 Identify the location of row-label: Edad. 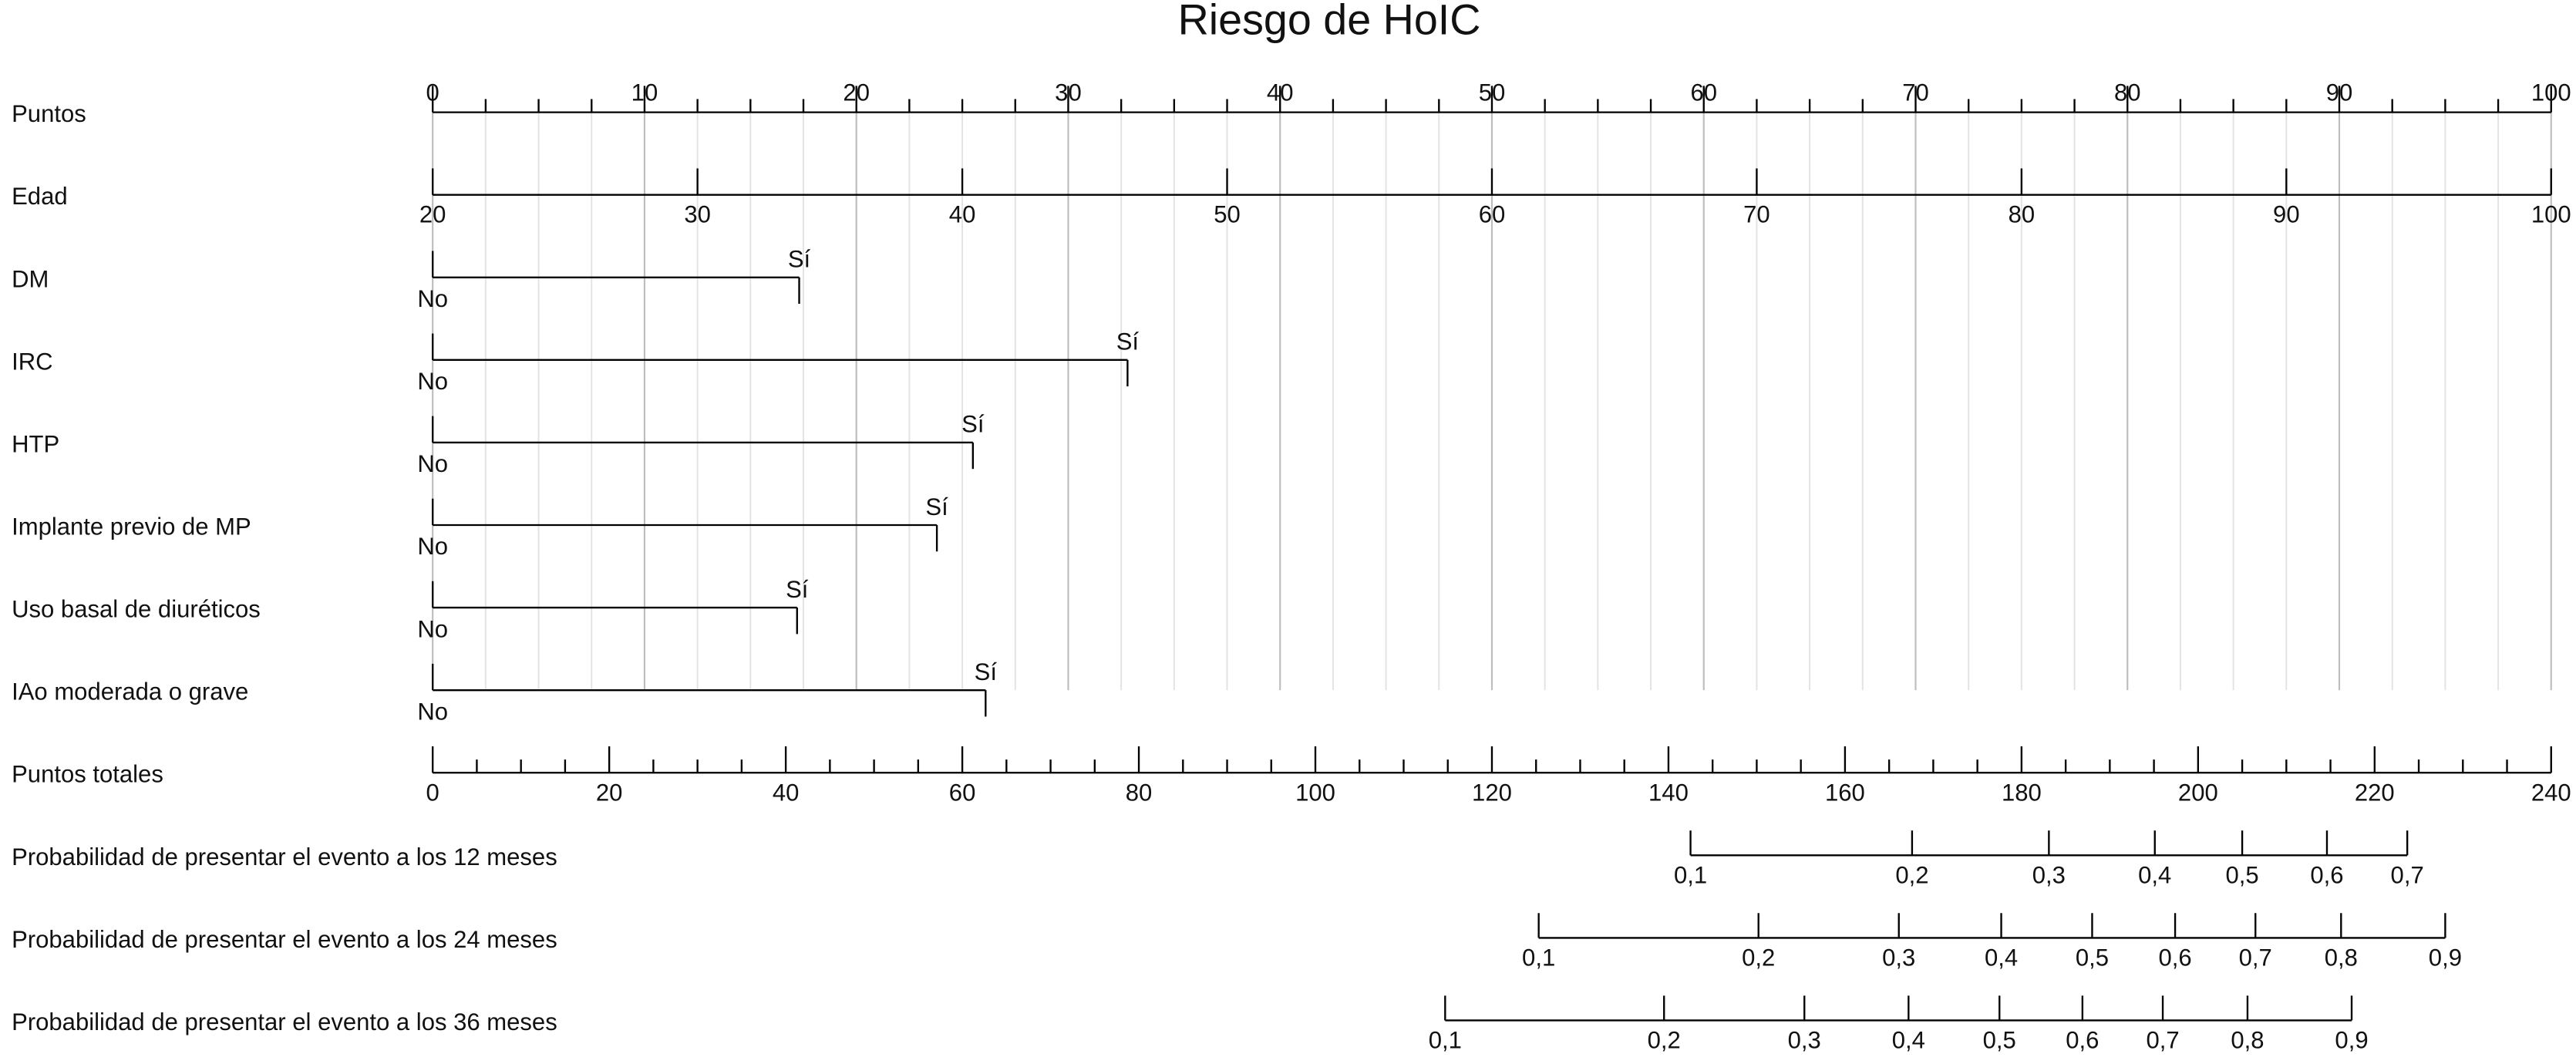
(40, 196).